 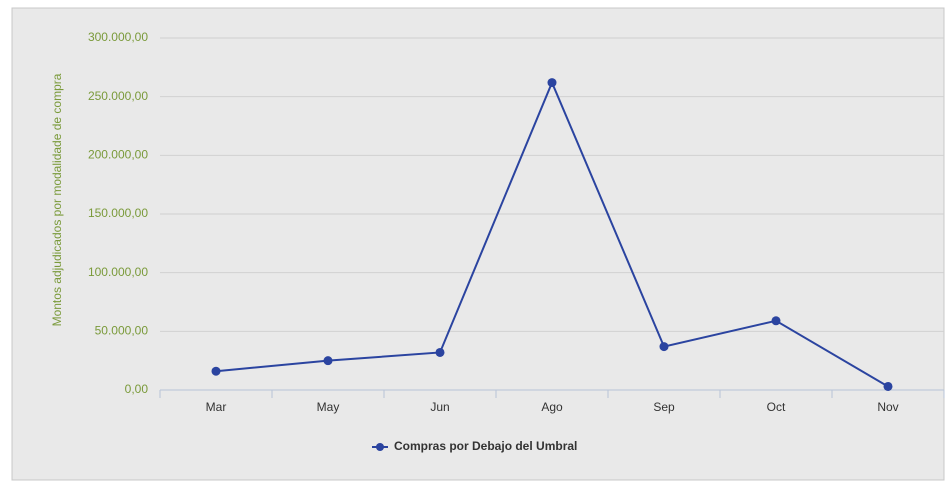 I want to click on x-tick-label: Sep, so click(x=664, y=407).